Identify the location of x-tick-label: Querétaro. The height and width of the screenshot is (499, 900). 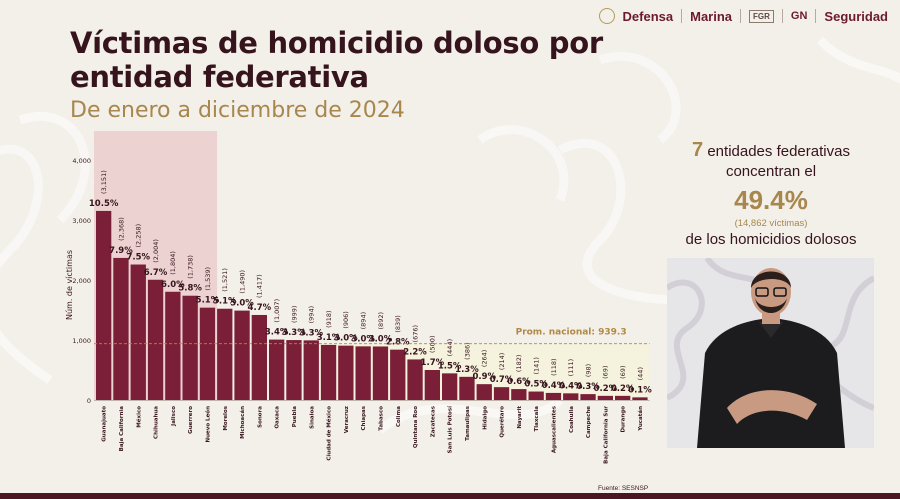
(502, 422).